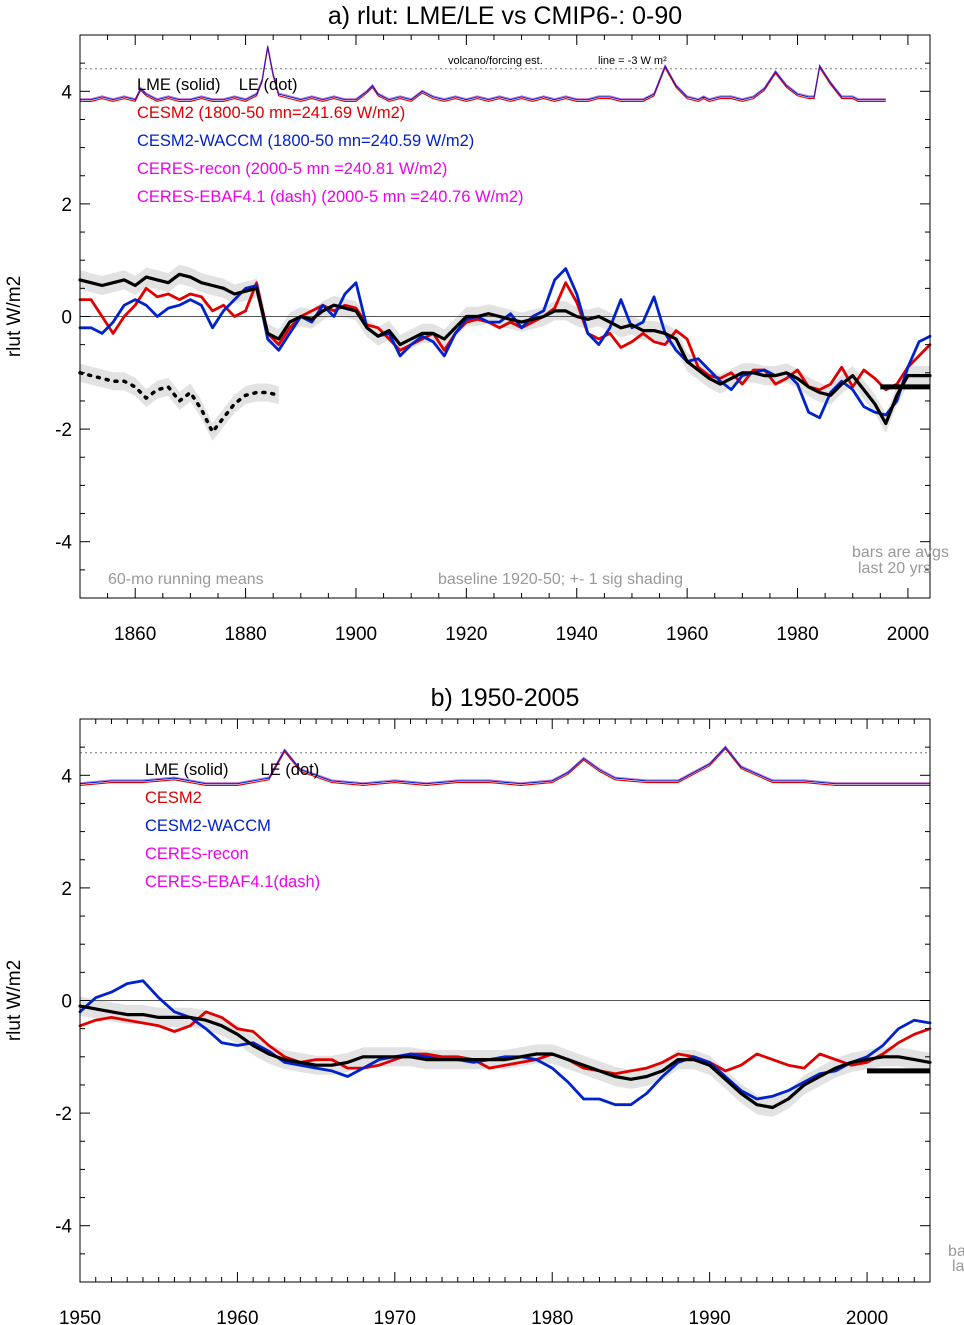 The width and height of the screenshot is (964, 1325). Describe the element at coordinates (395, 1316) in the screenshot. I see `x-tick-label: 1970` at that location.